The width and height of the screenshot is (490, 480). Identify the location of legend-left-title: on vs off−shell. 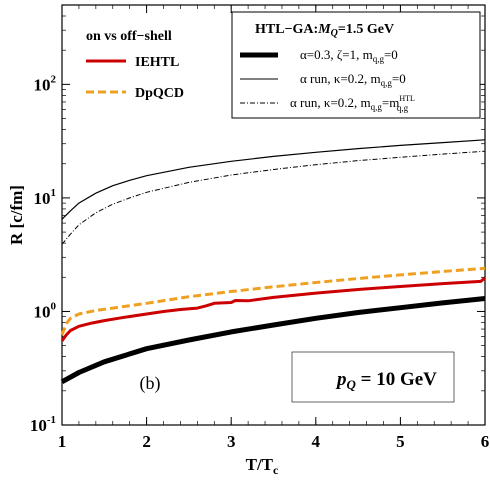
(129, 36).